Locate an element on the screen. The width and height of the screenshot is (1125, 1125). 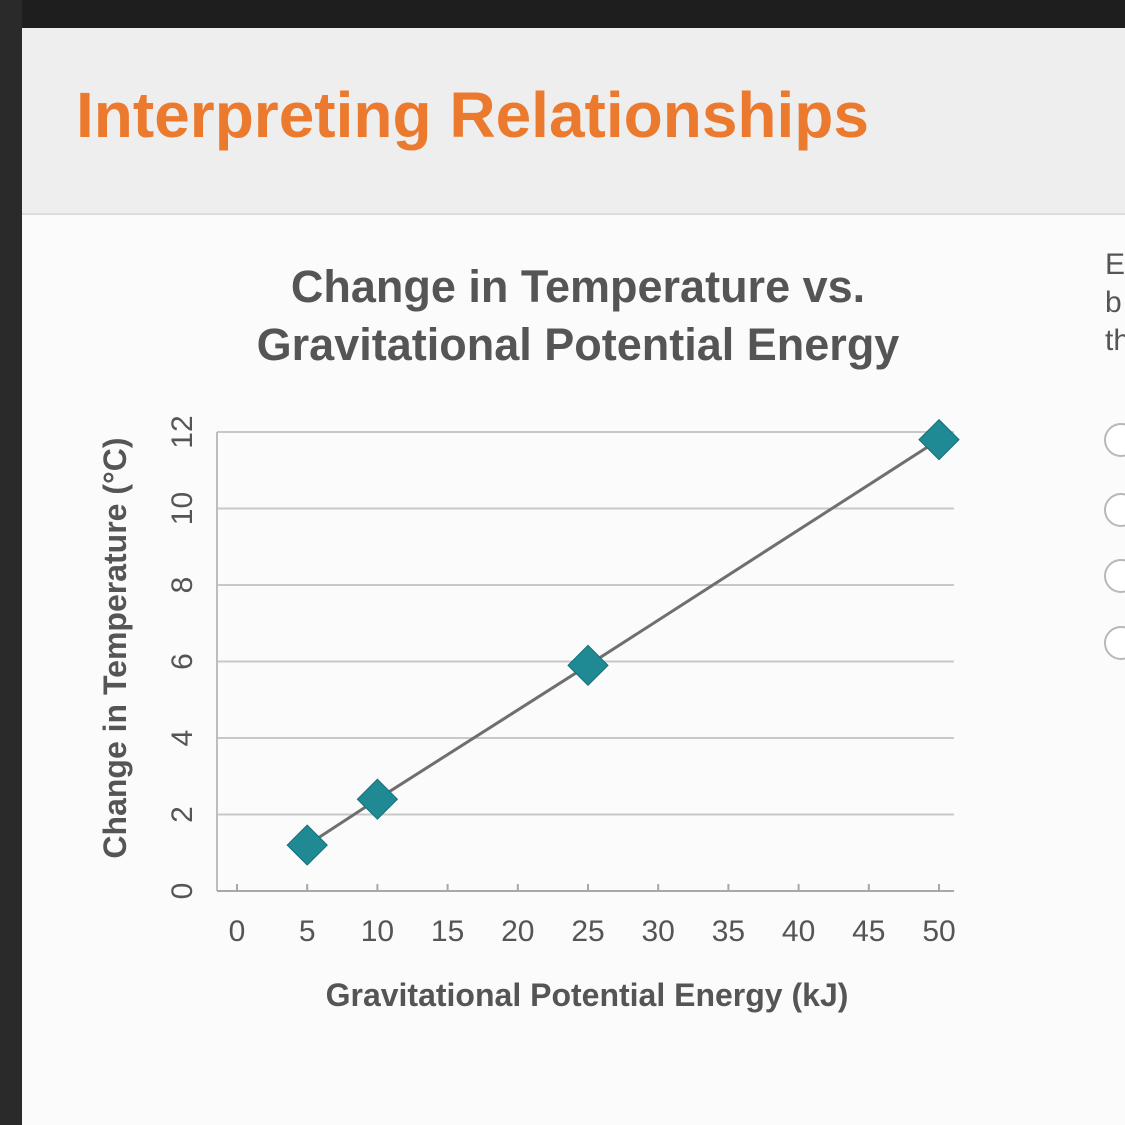
x-tick-label: 30 is located at coordinates (658, 931).